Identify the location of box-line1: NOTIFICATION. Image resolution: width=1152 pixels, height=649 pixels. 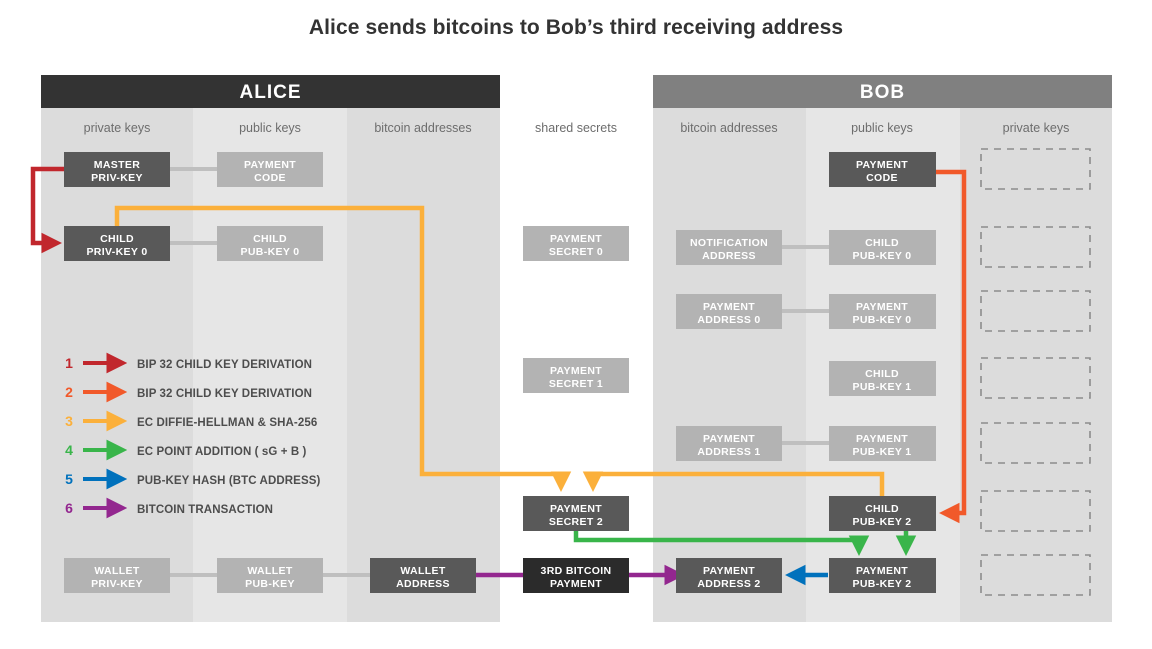
(729, 243).